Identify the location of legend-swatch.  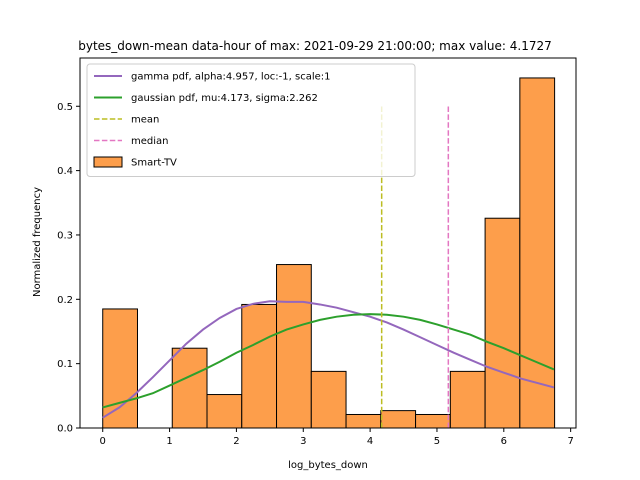
(108, 162).